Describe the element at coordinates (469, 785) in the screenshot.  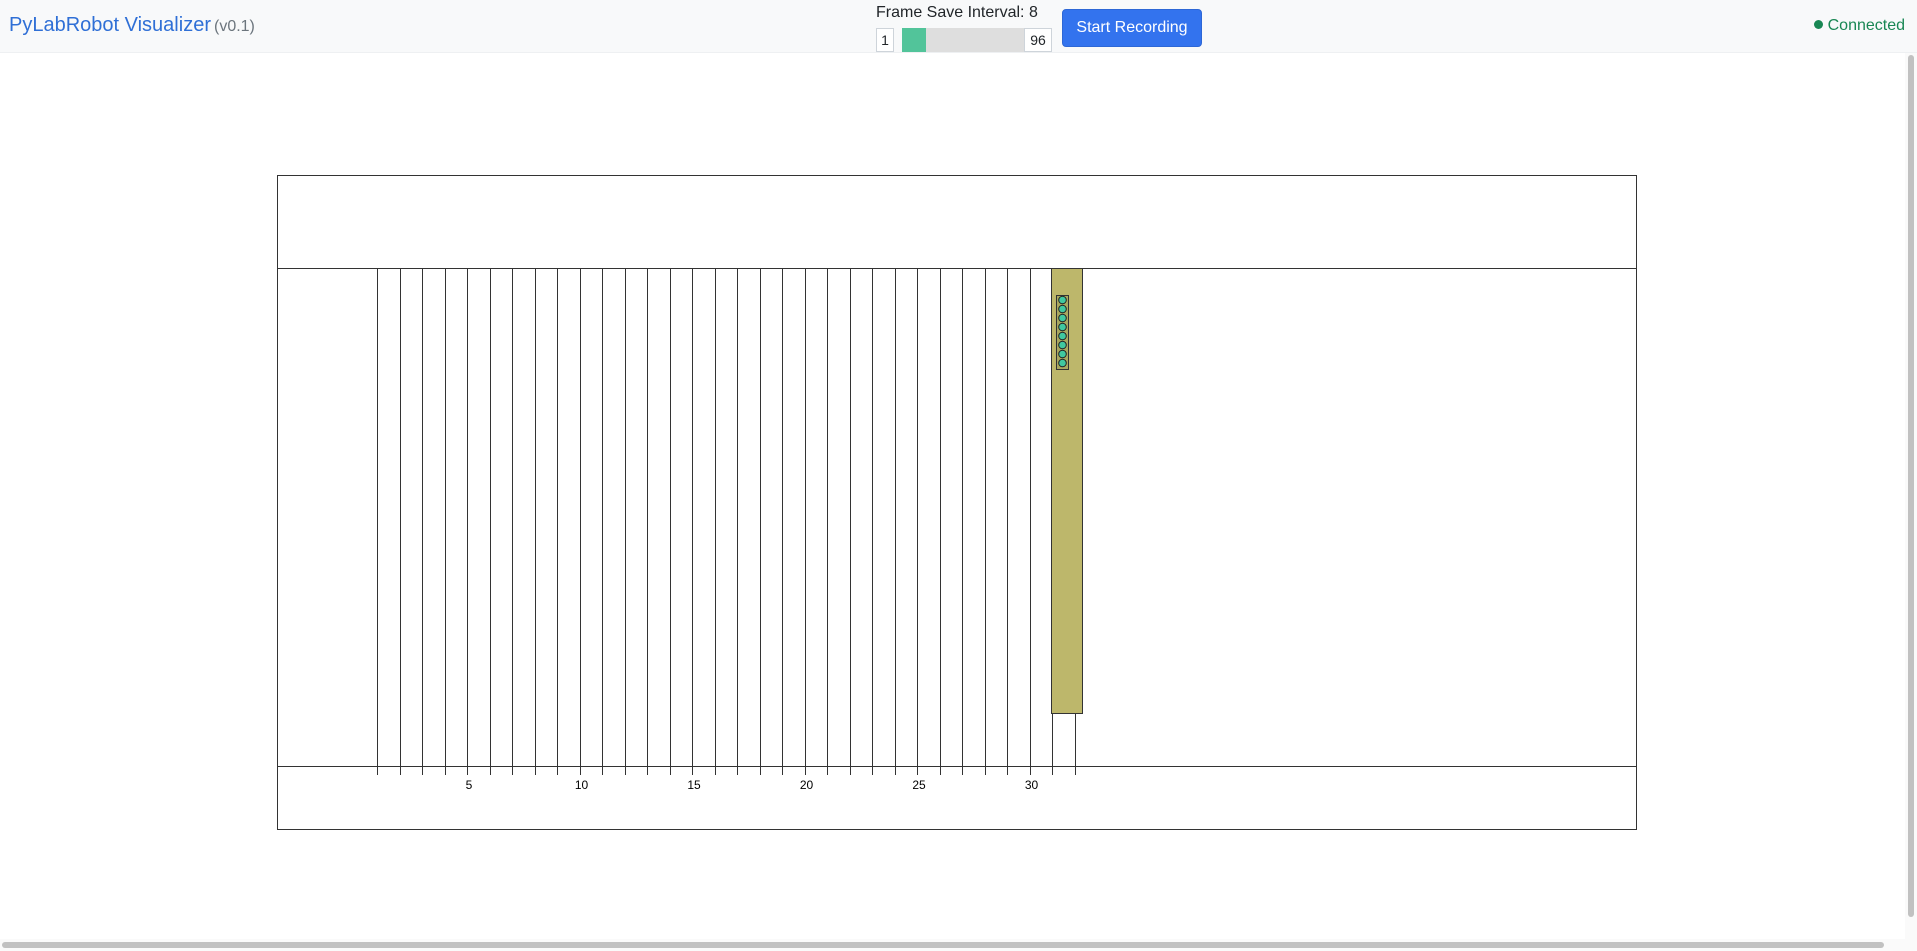
I see `rail-label: 5` at that location.